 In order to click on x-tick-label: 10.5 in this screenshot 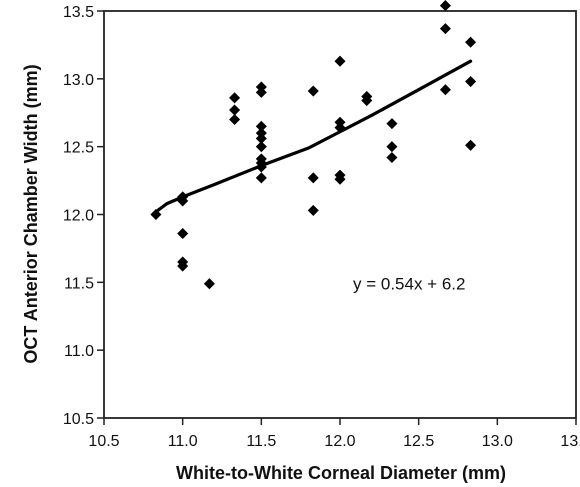, I will do `click(103, 441)`.